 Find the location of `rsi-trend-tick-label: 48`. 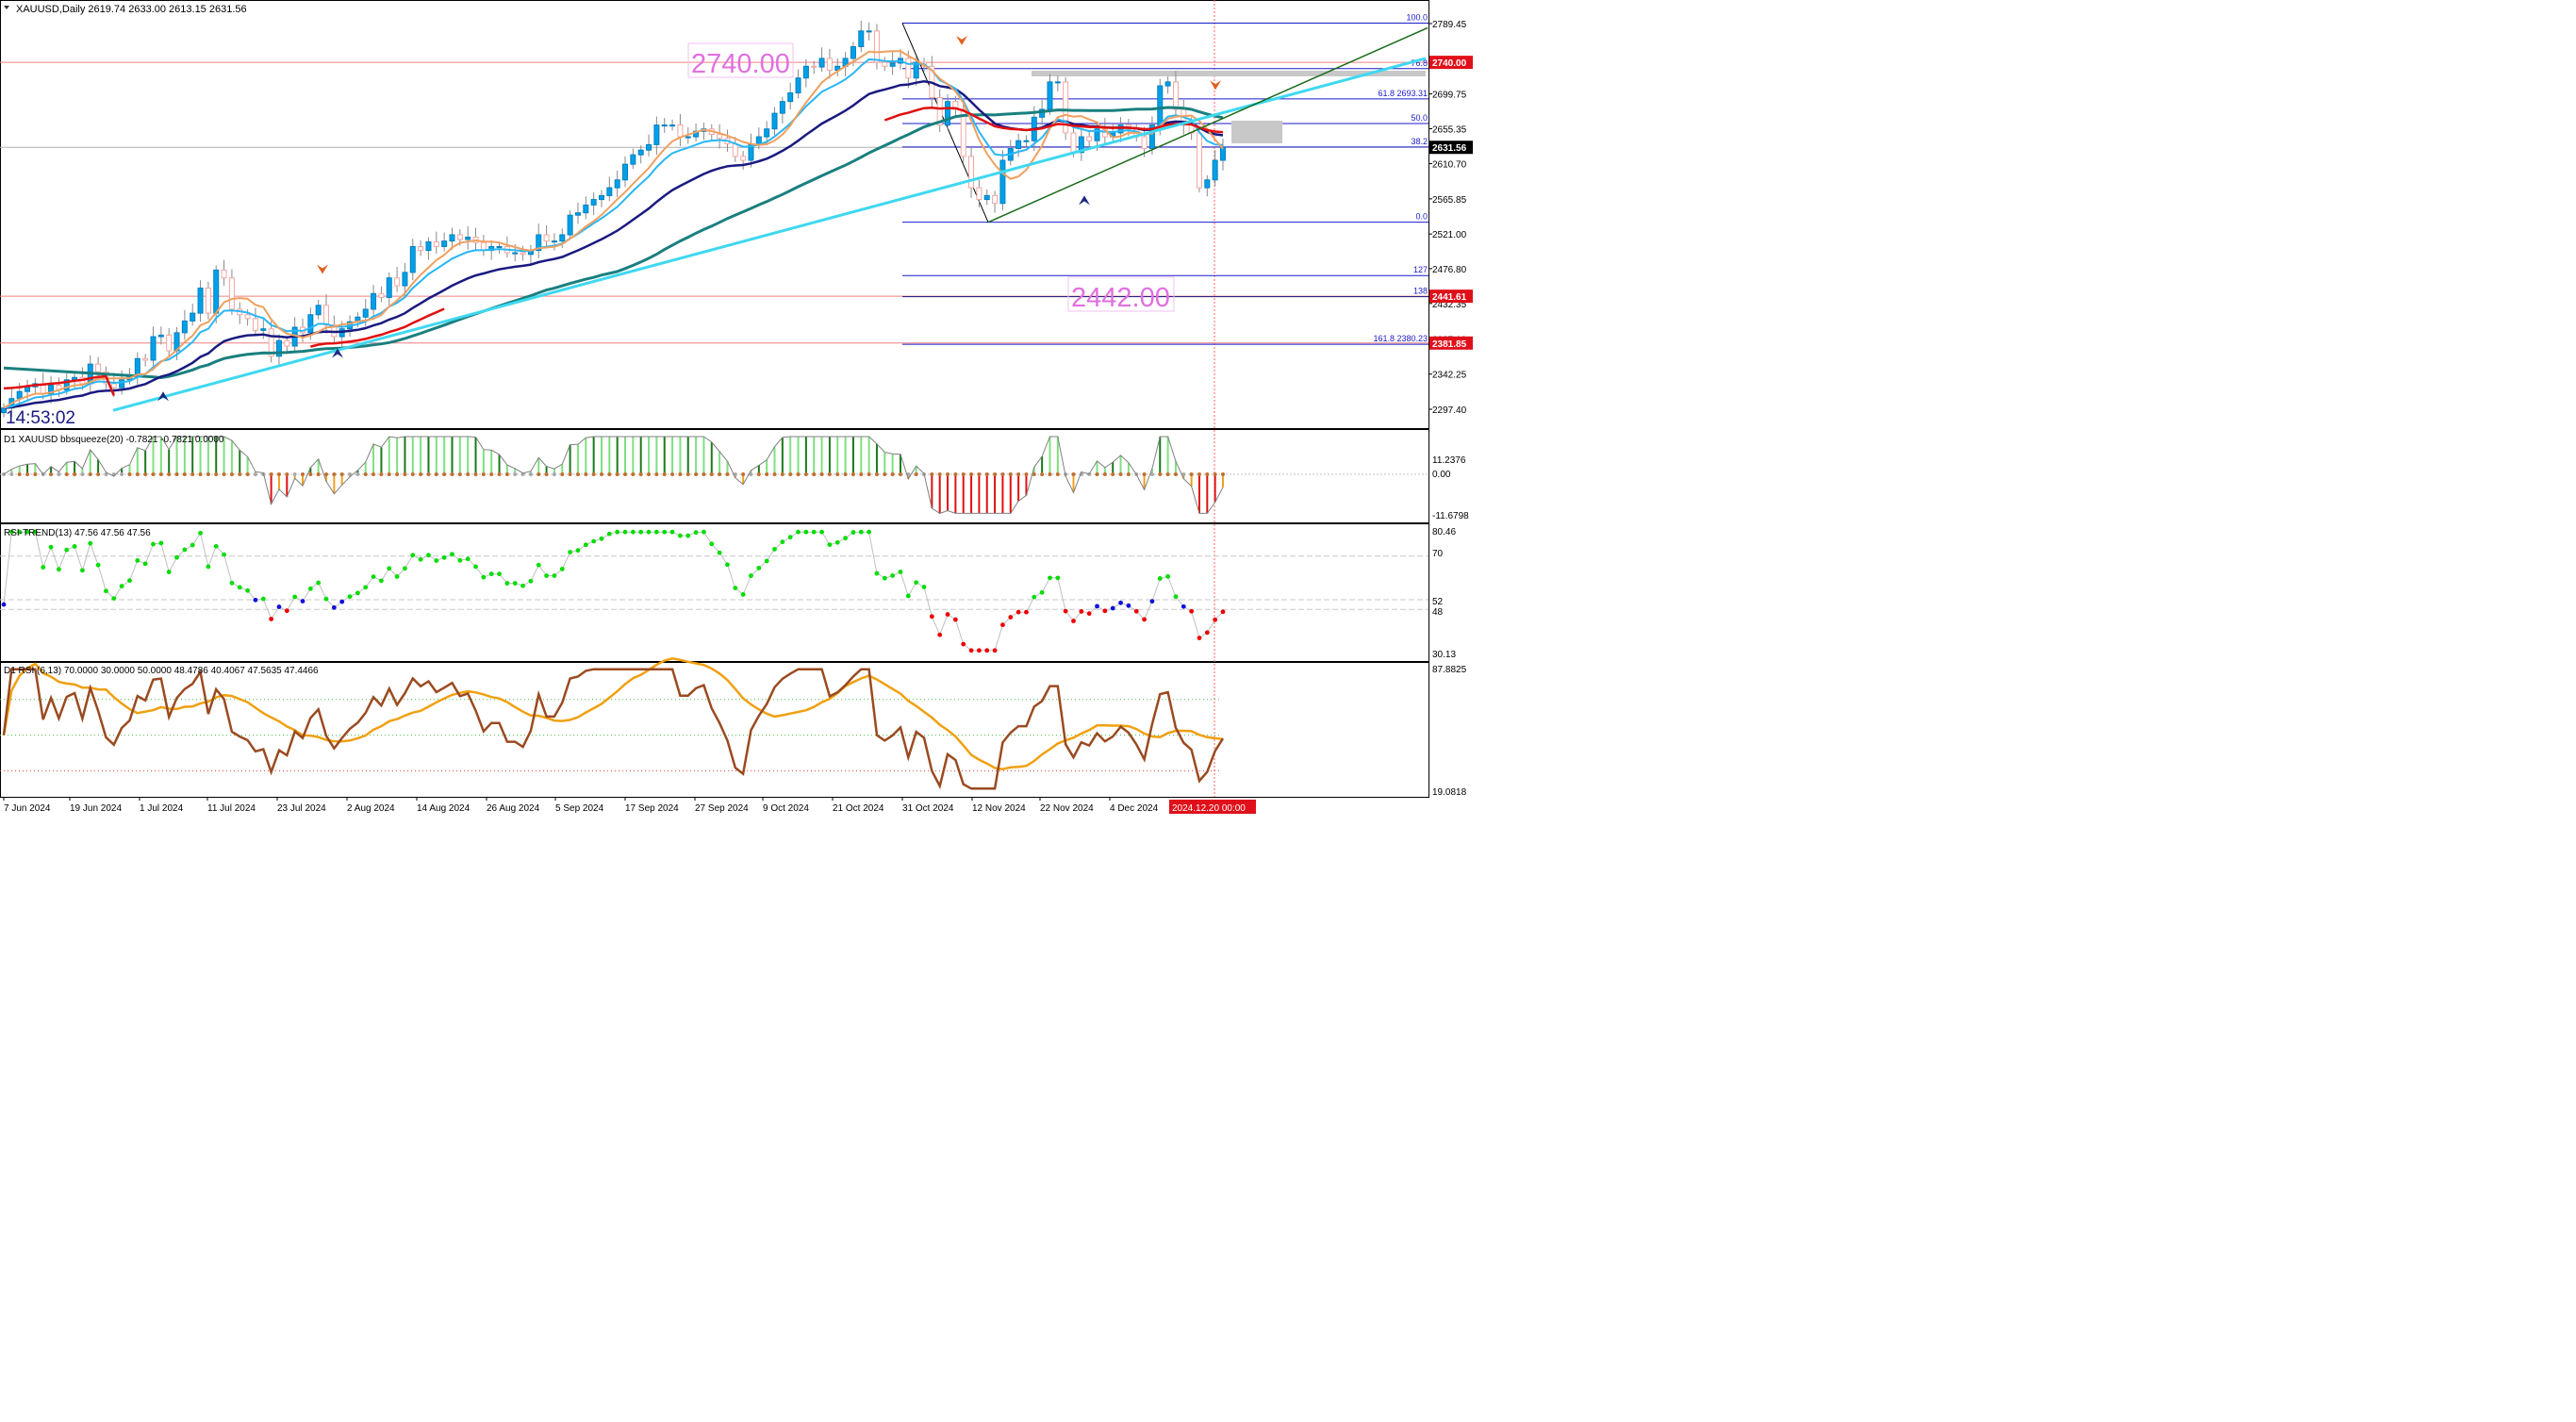

rsi-trend-tick-label: 48 is located at coordinates (1438, 612).